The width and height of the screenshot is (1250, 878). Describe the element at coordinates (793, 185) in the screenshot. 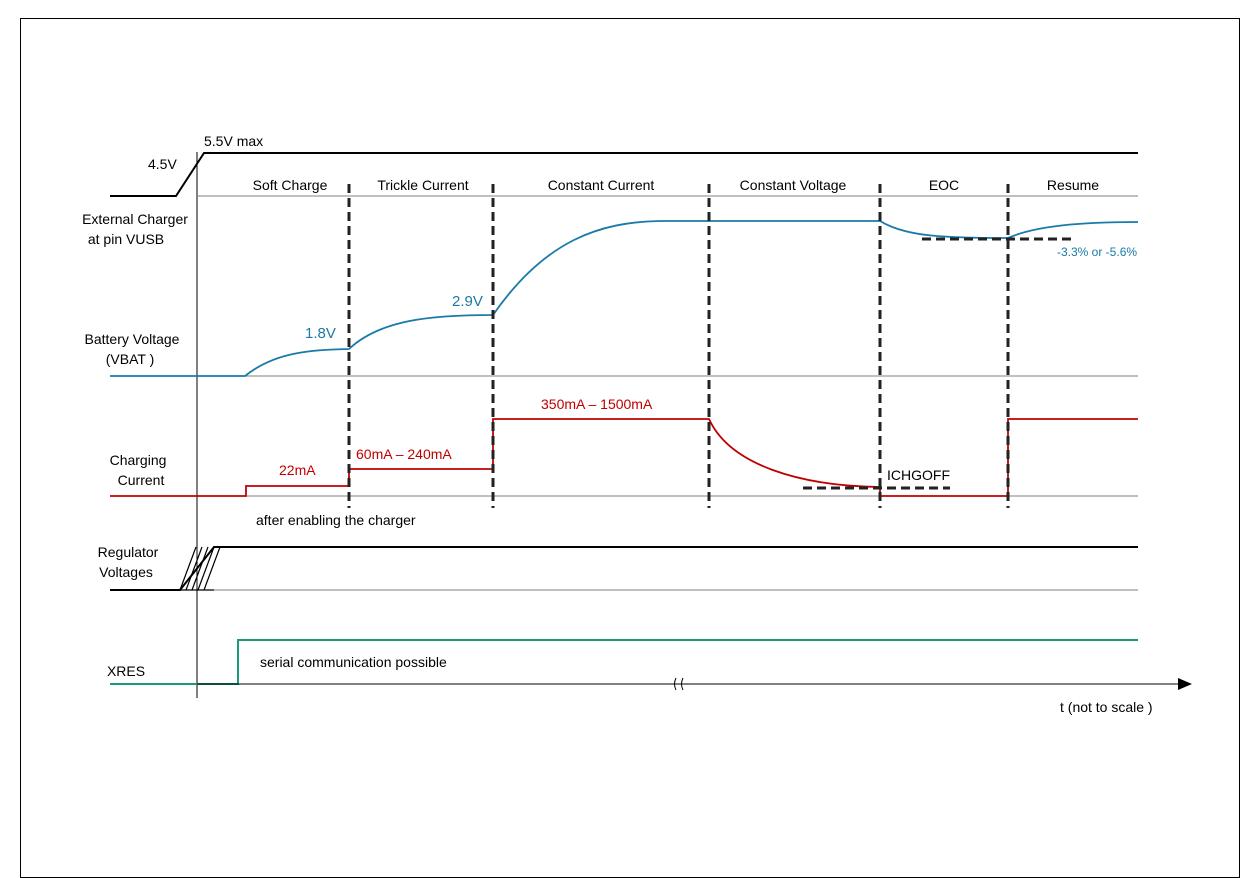

I see `phase-label-constant-voltage: Constant Voltage` at that location.